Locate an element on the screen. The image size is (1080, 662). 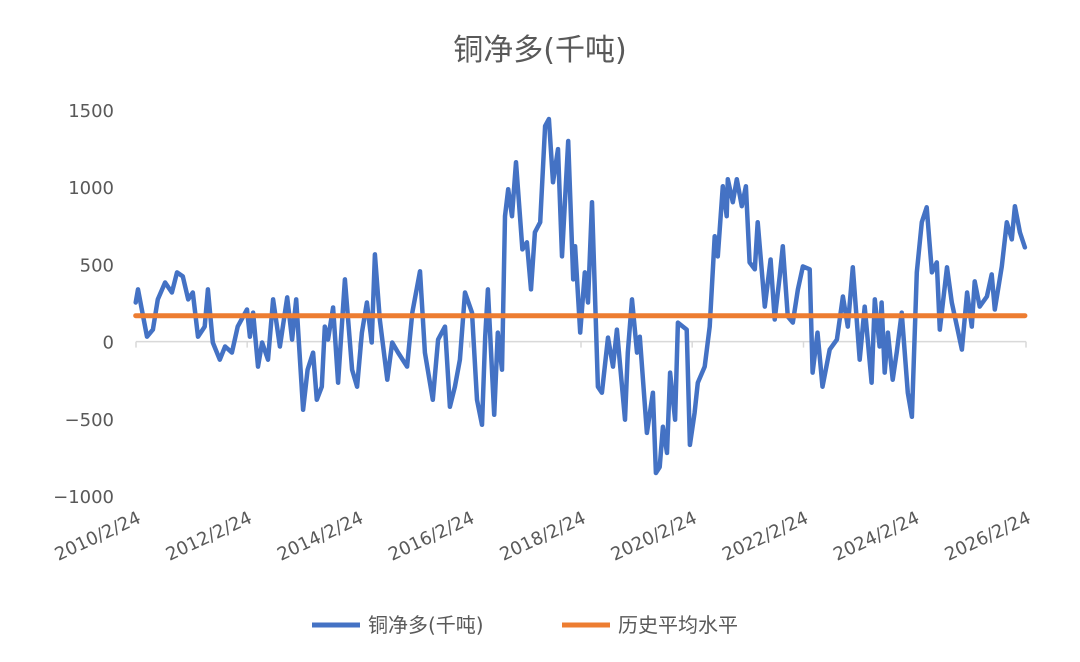
legend-label-series-1: 铜净多(千吨) is located at coordinates (426, 625).